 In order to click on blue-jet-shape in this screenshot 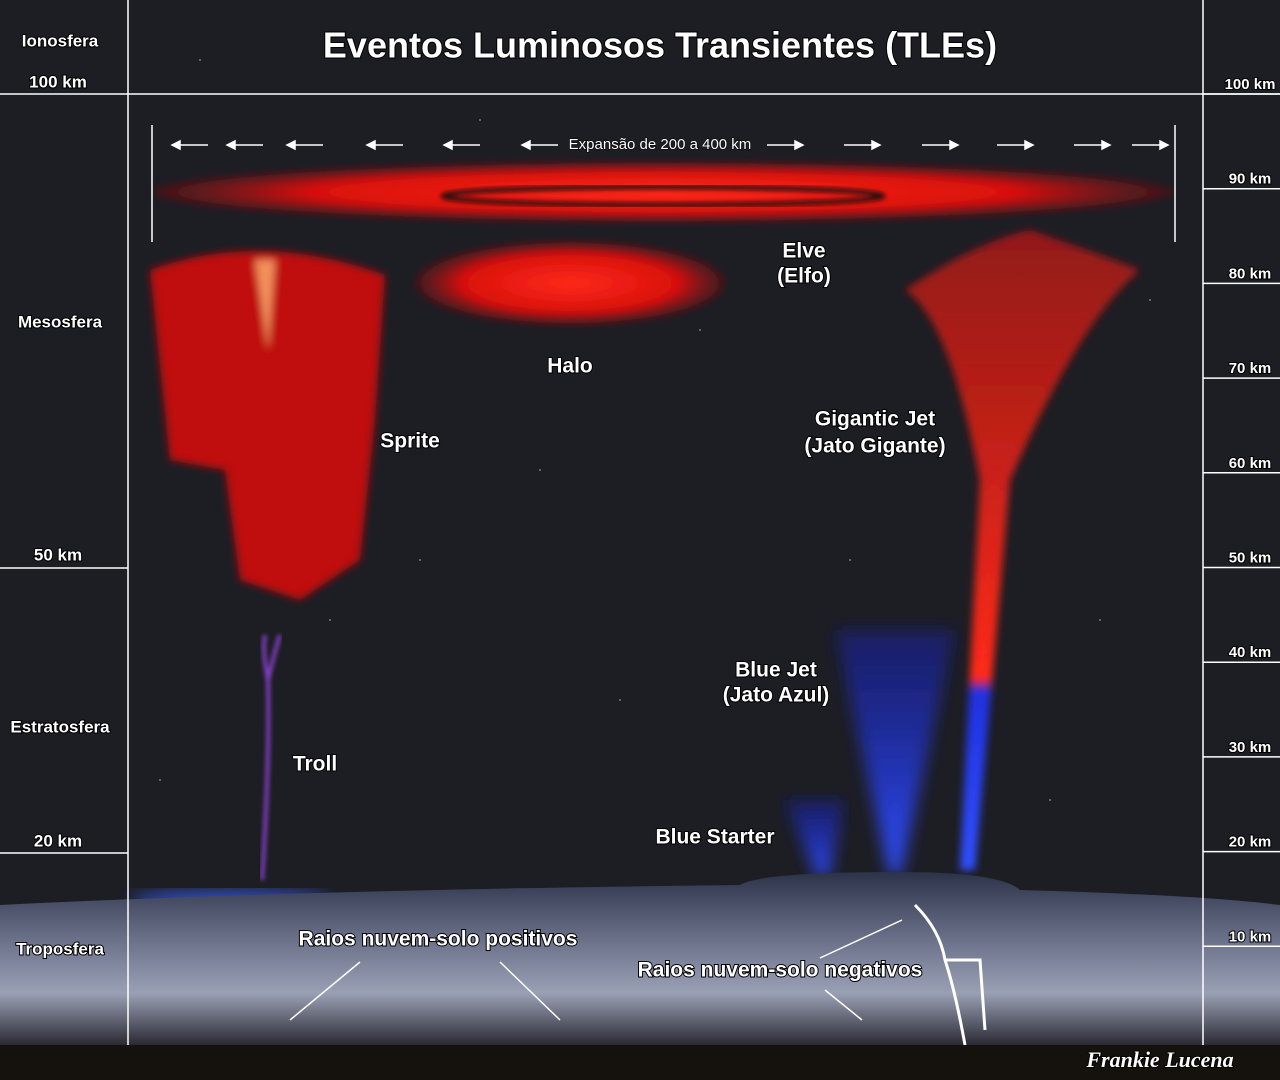, I will do `click(895, 752)`.